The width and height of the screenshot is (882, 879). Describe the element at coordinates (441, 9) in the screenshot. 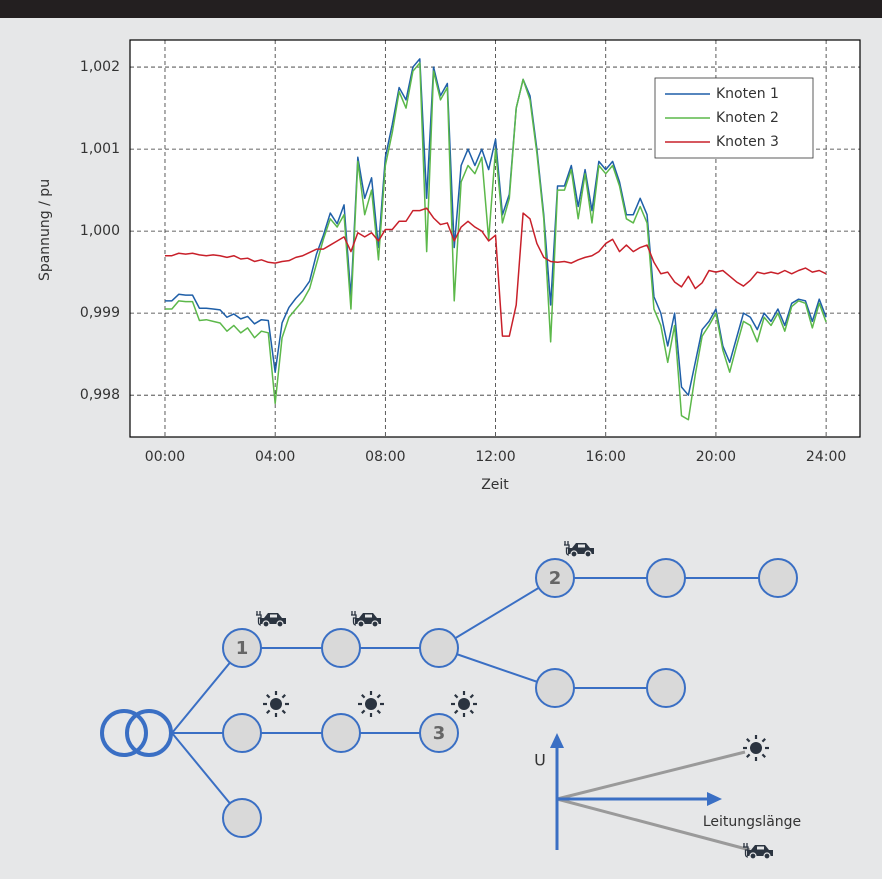

I see `top-bar` at that location.